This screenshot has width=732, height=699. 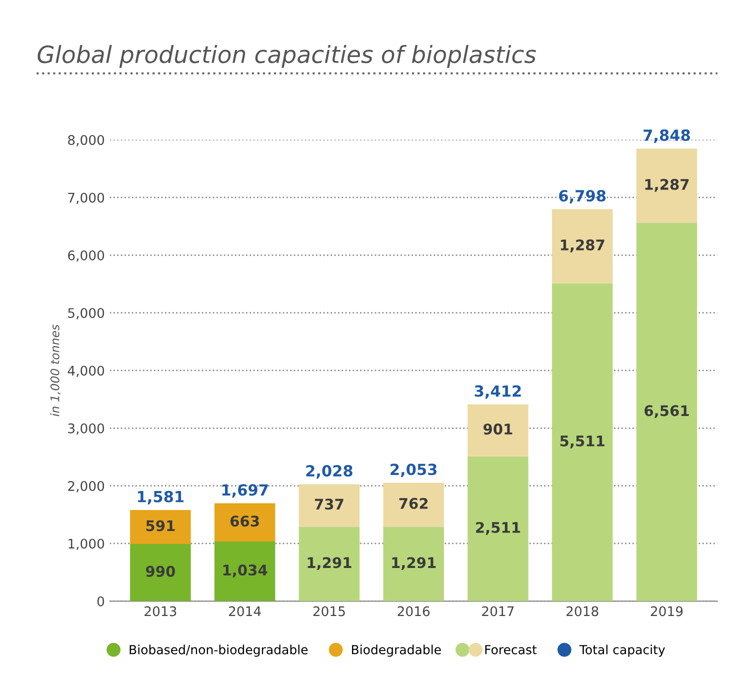 I want to click on total-label: 7,848, so click(x=667, y=136).